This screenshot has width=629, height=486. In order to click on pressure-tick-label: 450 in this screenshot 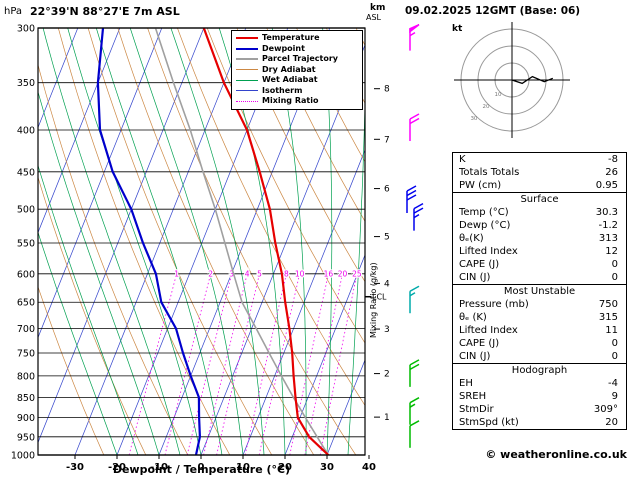, I will do `click(26, 172)`.